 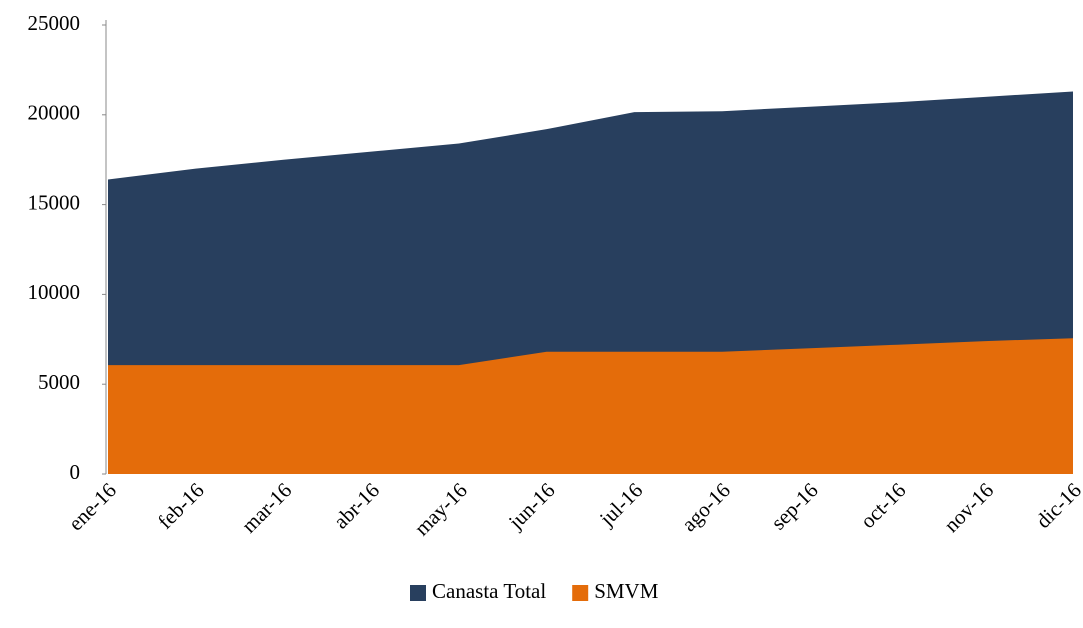 What do you see at coordinates (356, 505) in the screenshot?
I see `x-tick-label: abr-16` at bounding box center [356, 505].